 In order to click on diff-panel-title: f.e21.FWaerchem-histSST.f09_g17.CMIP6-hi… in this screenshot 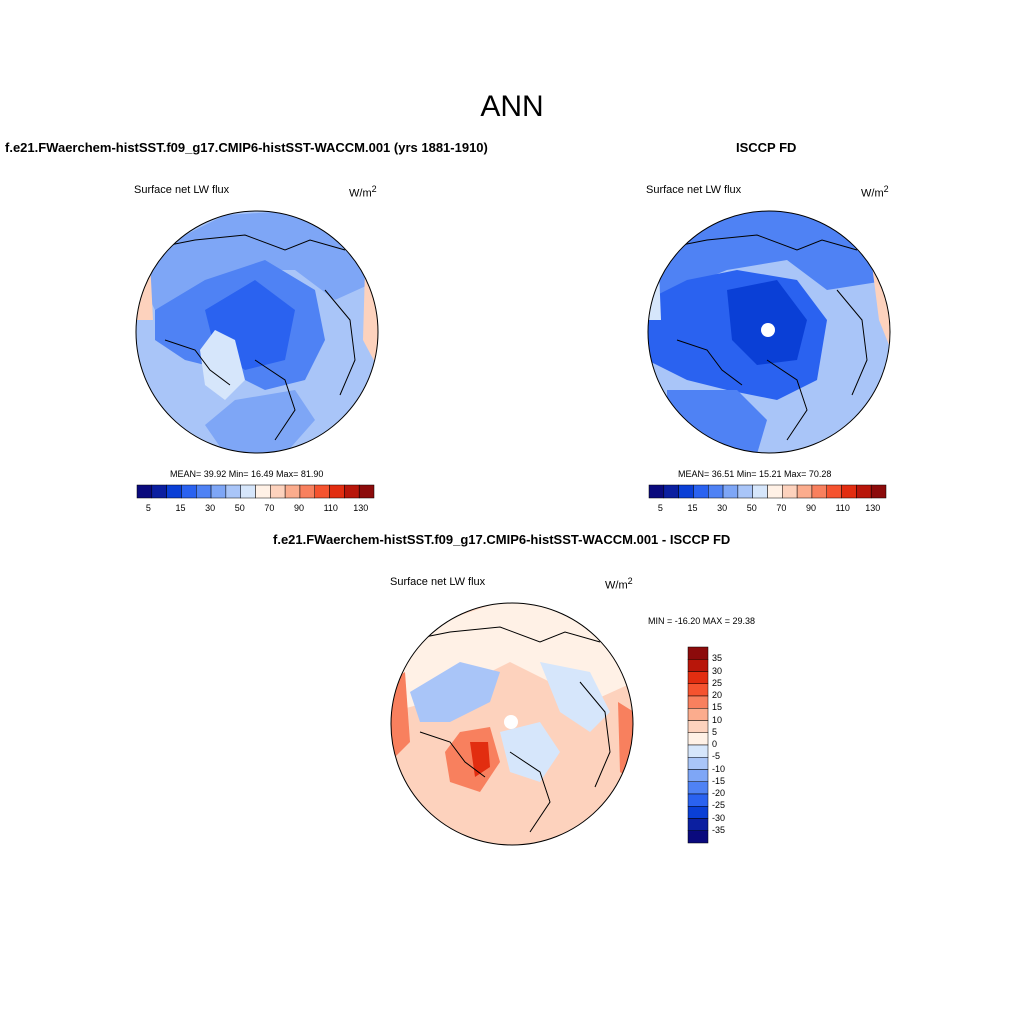, I will do `click(502, 539)`.